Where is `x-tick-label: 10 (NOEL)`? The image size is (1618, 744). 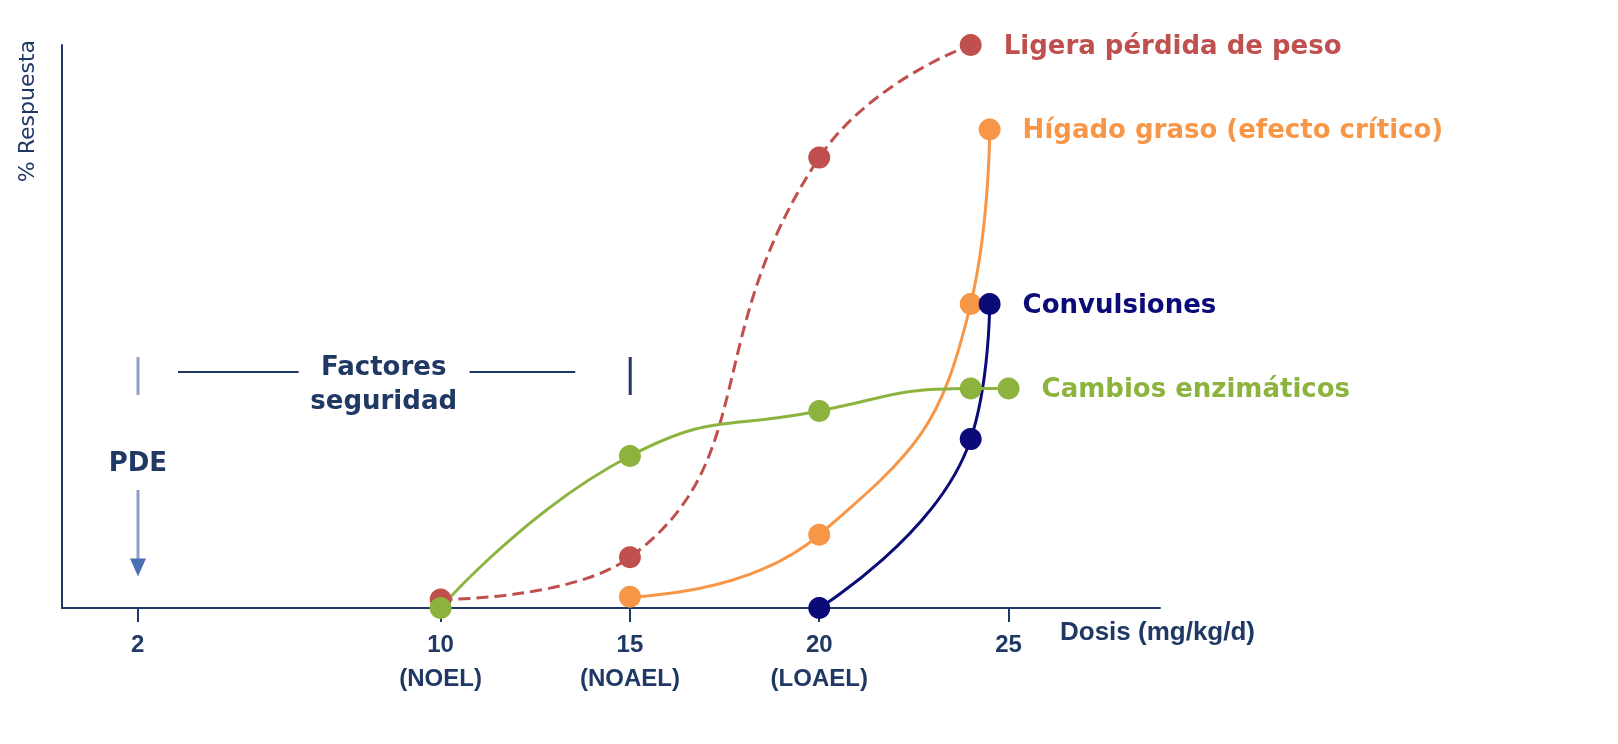 x-tick-label: 10 (NOEL) is located at coordinates (440, 660).